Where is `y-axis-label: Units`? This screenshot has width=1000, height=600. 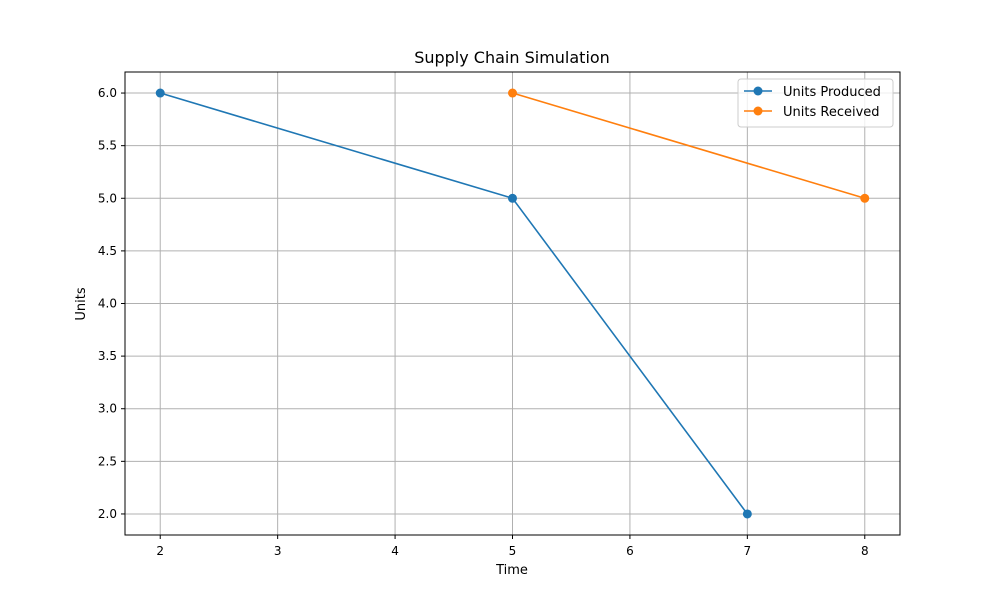 y-axis-label: Units is located at coordinates (81, 303).